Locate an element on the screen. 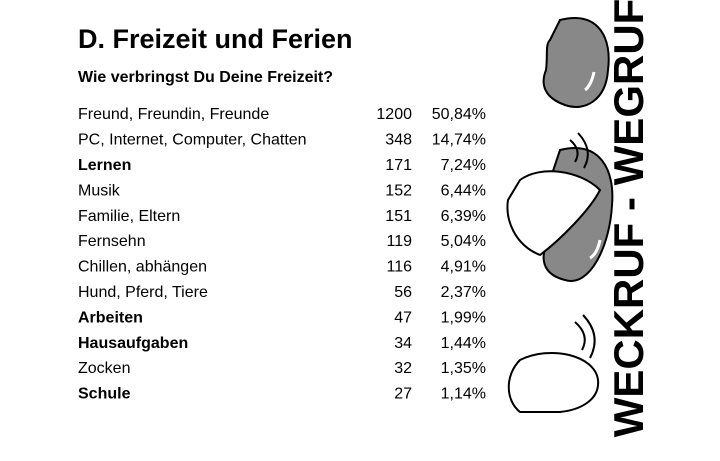  logo-text: WECKRUF - WEGRUF is located at coordinates (628, 218).